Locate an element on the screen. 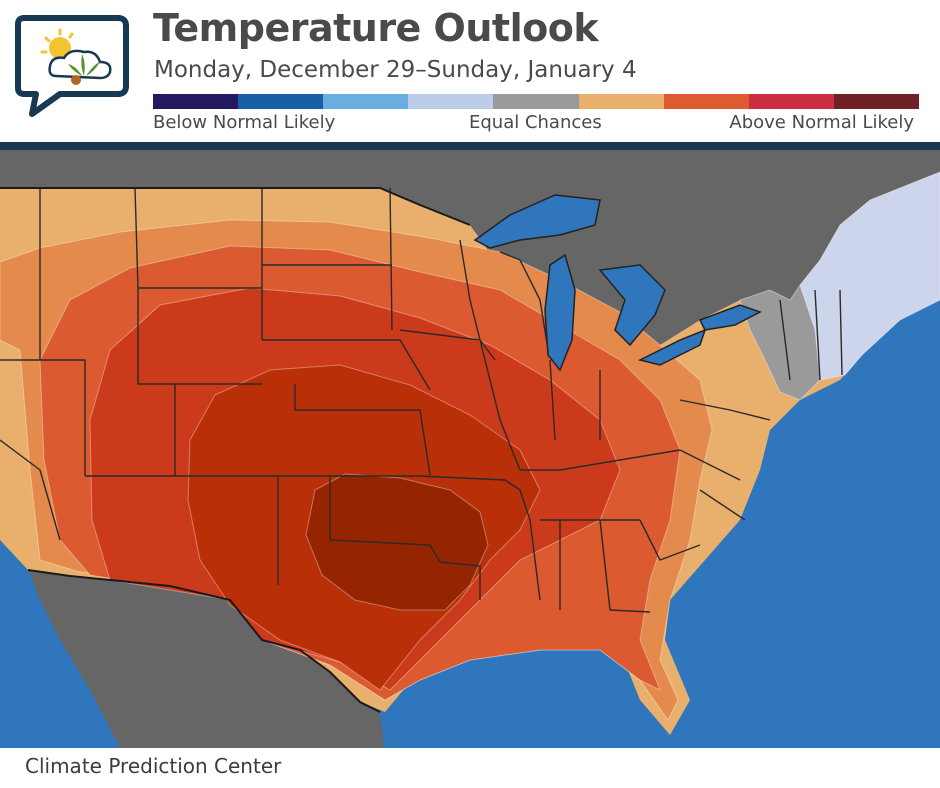  legend-equal-label: Equal Chances is located at coordinates (535, 122).